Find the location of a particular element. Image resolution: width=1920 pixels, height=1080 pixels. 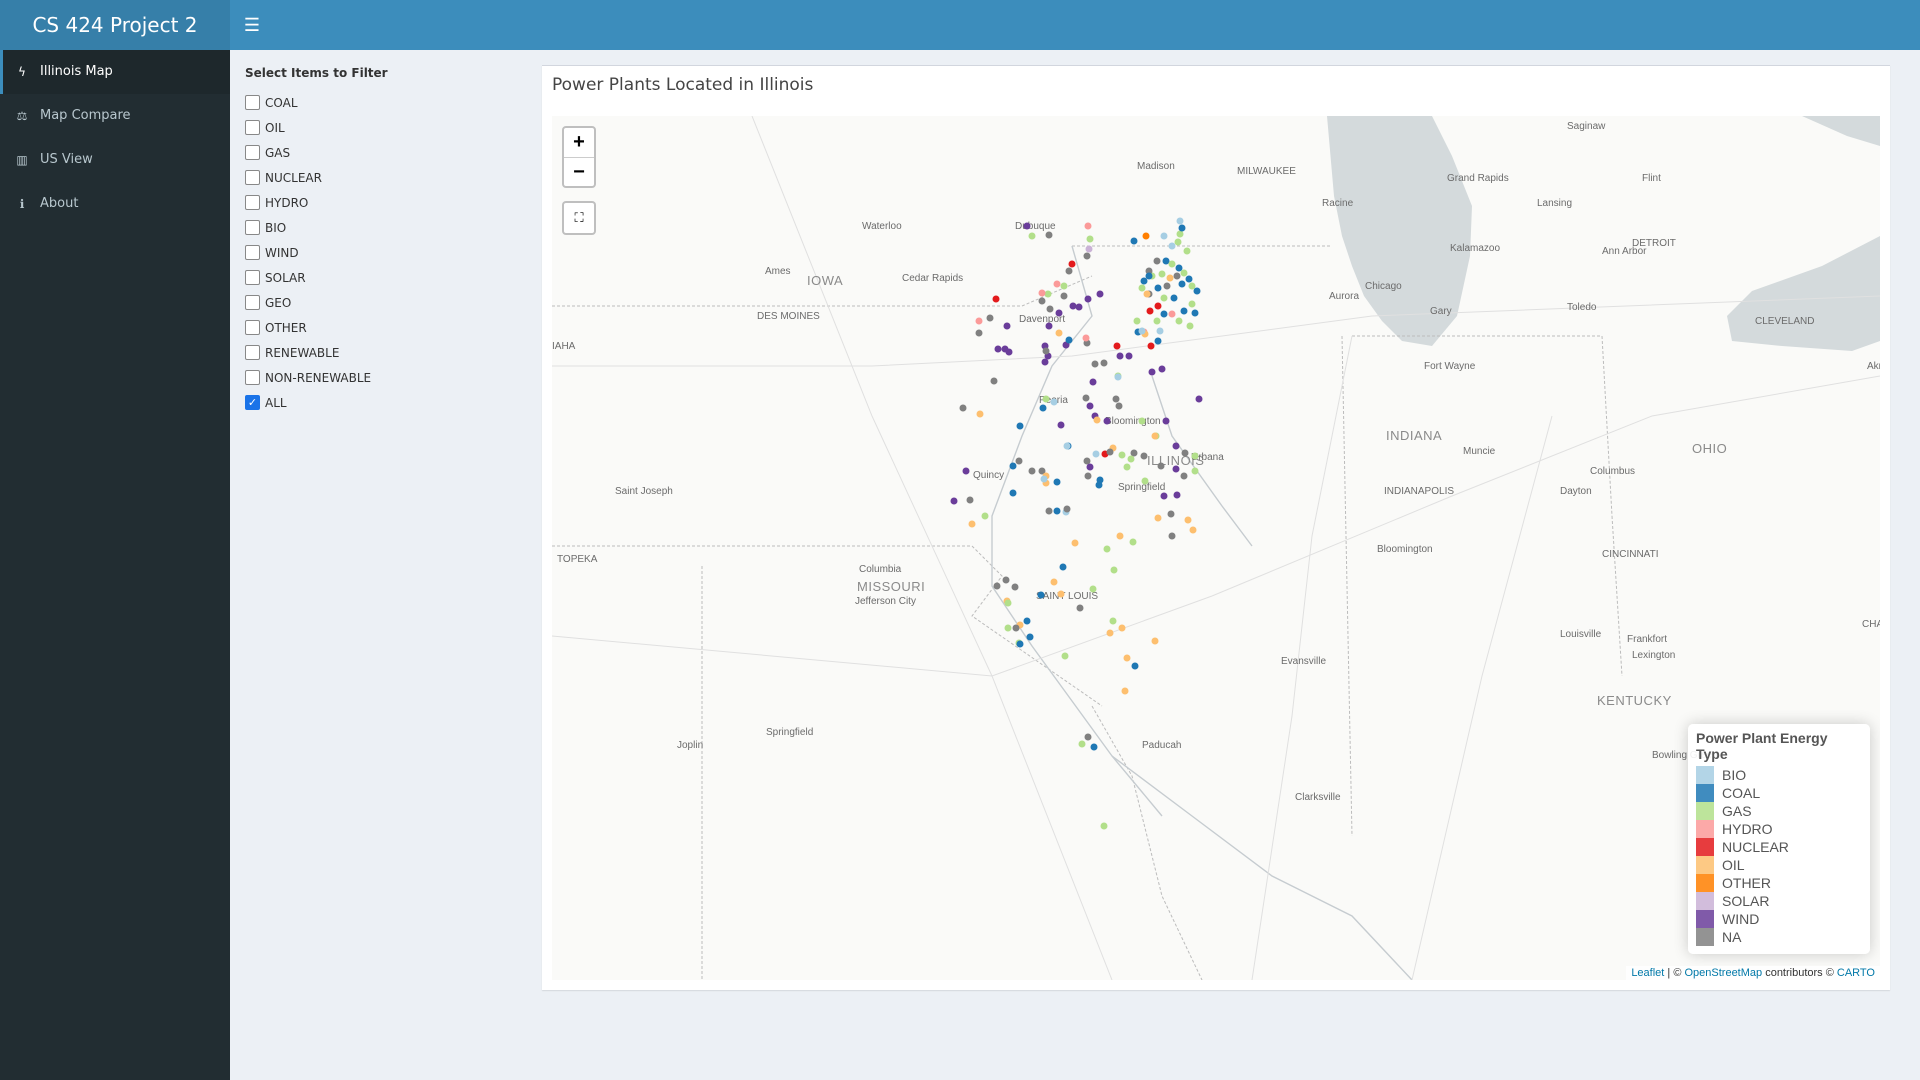

filter-option-gas: GAS is located at coordinates (375, 152).